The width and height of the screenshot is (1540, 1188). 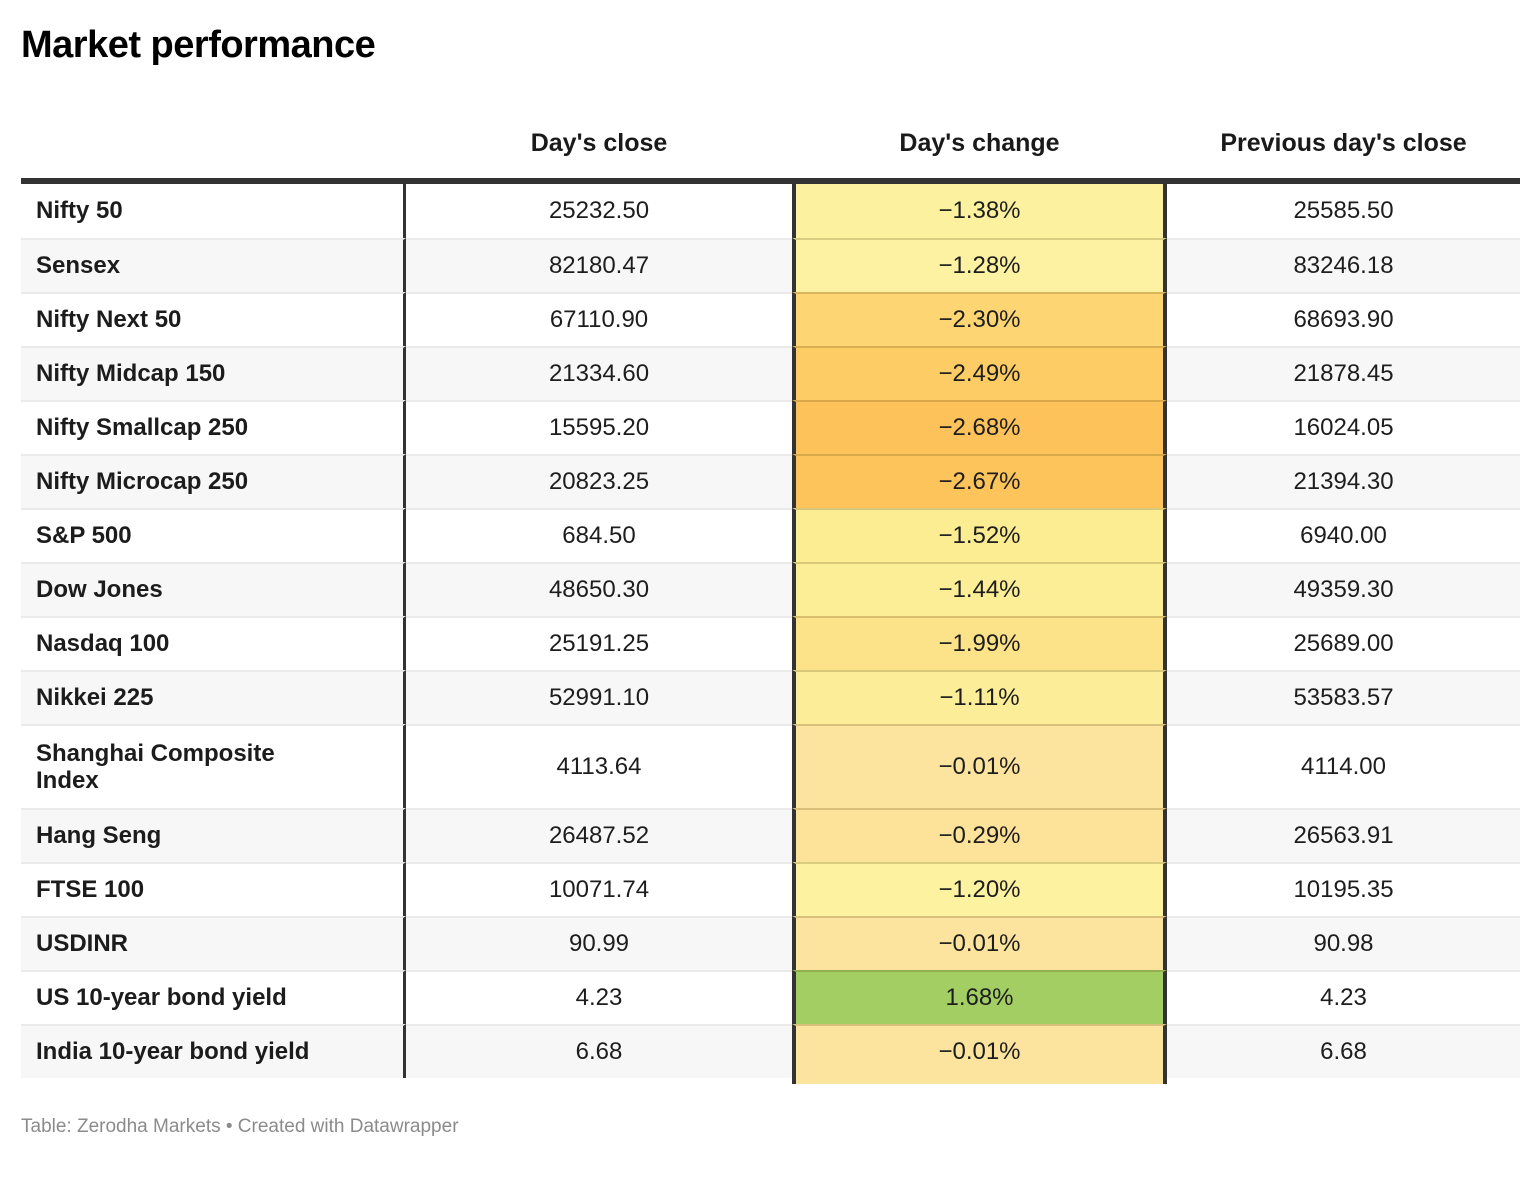 What do you see at coordinates (599, 889) in the screenshot?
I see `days-close-value: 10071.74` at bounding box center [599, 889].